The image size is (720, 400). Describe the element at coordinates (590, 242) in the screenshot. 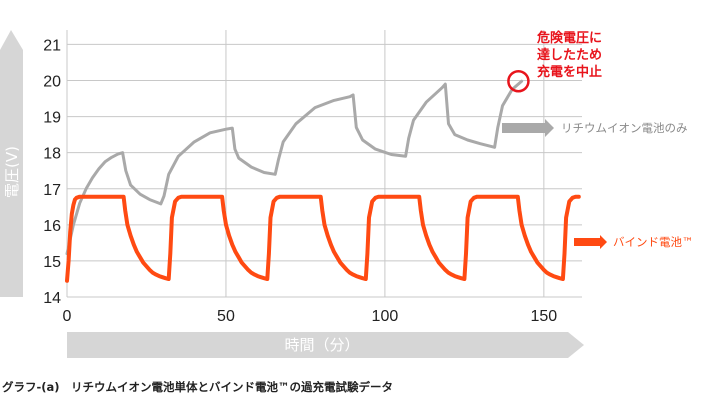

I see `legend-bind-arrow` at that location.